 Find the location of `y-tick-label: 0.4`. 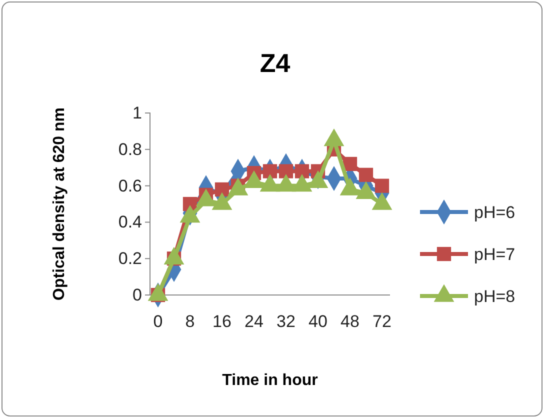

y-tick-label: 0.4 is located at coordinates (130, 222).